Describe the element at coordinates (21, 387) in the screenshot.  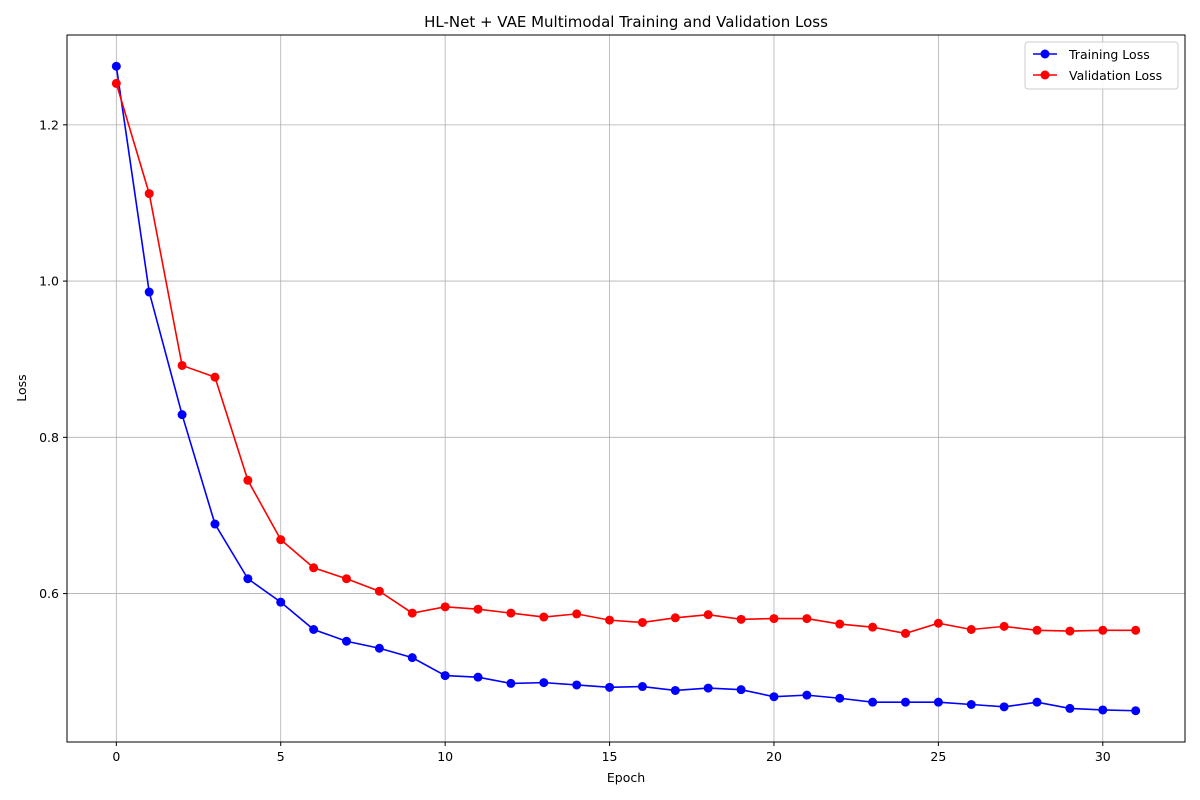
I see `y-axis-label: Loss` at that location.